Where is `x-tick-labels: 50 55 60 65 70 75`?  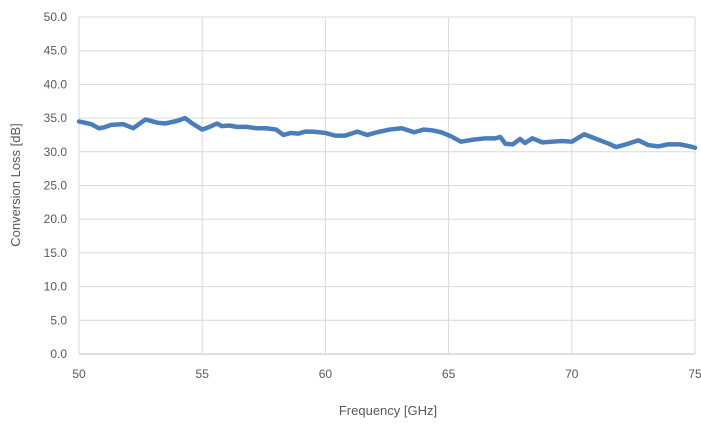 x-tick-labels: 50 55 60 65 70 75 is located at coordinates (386, 374).